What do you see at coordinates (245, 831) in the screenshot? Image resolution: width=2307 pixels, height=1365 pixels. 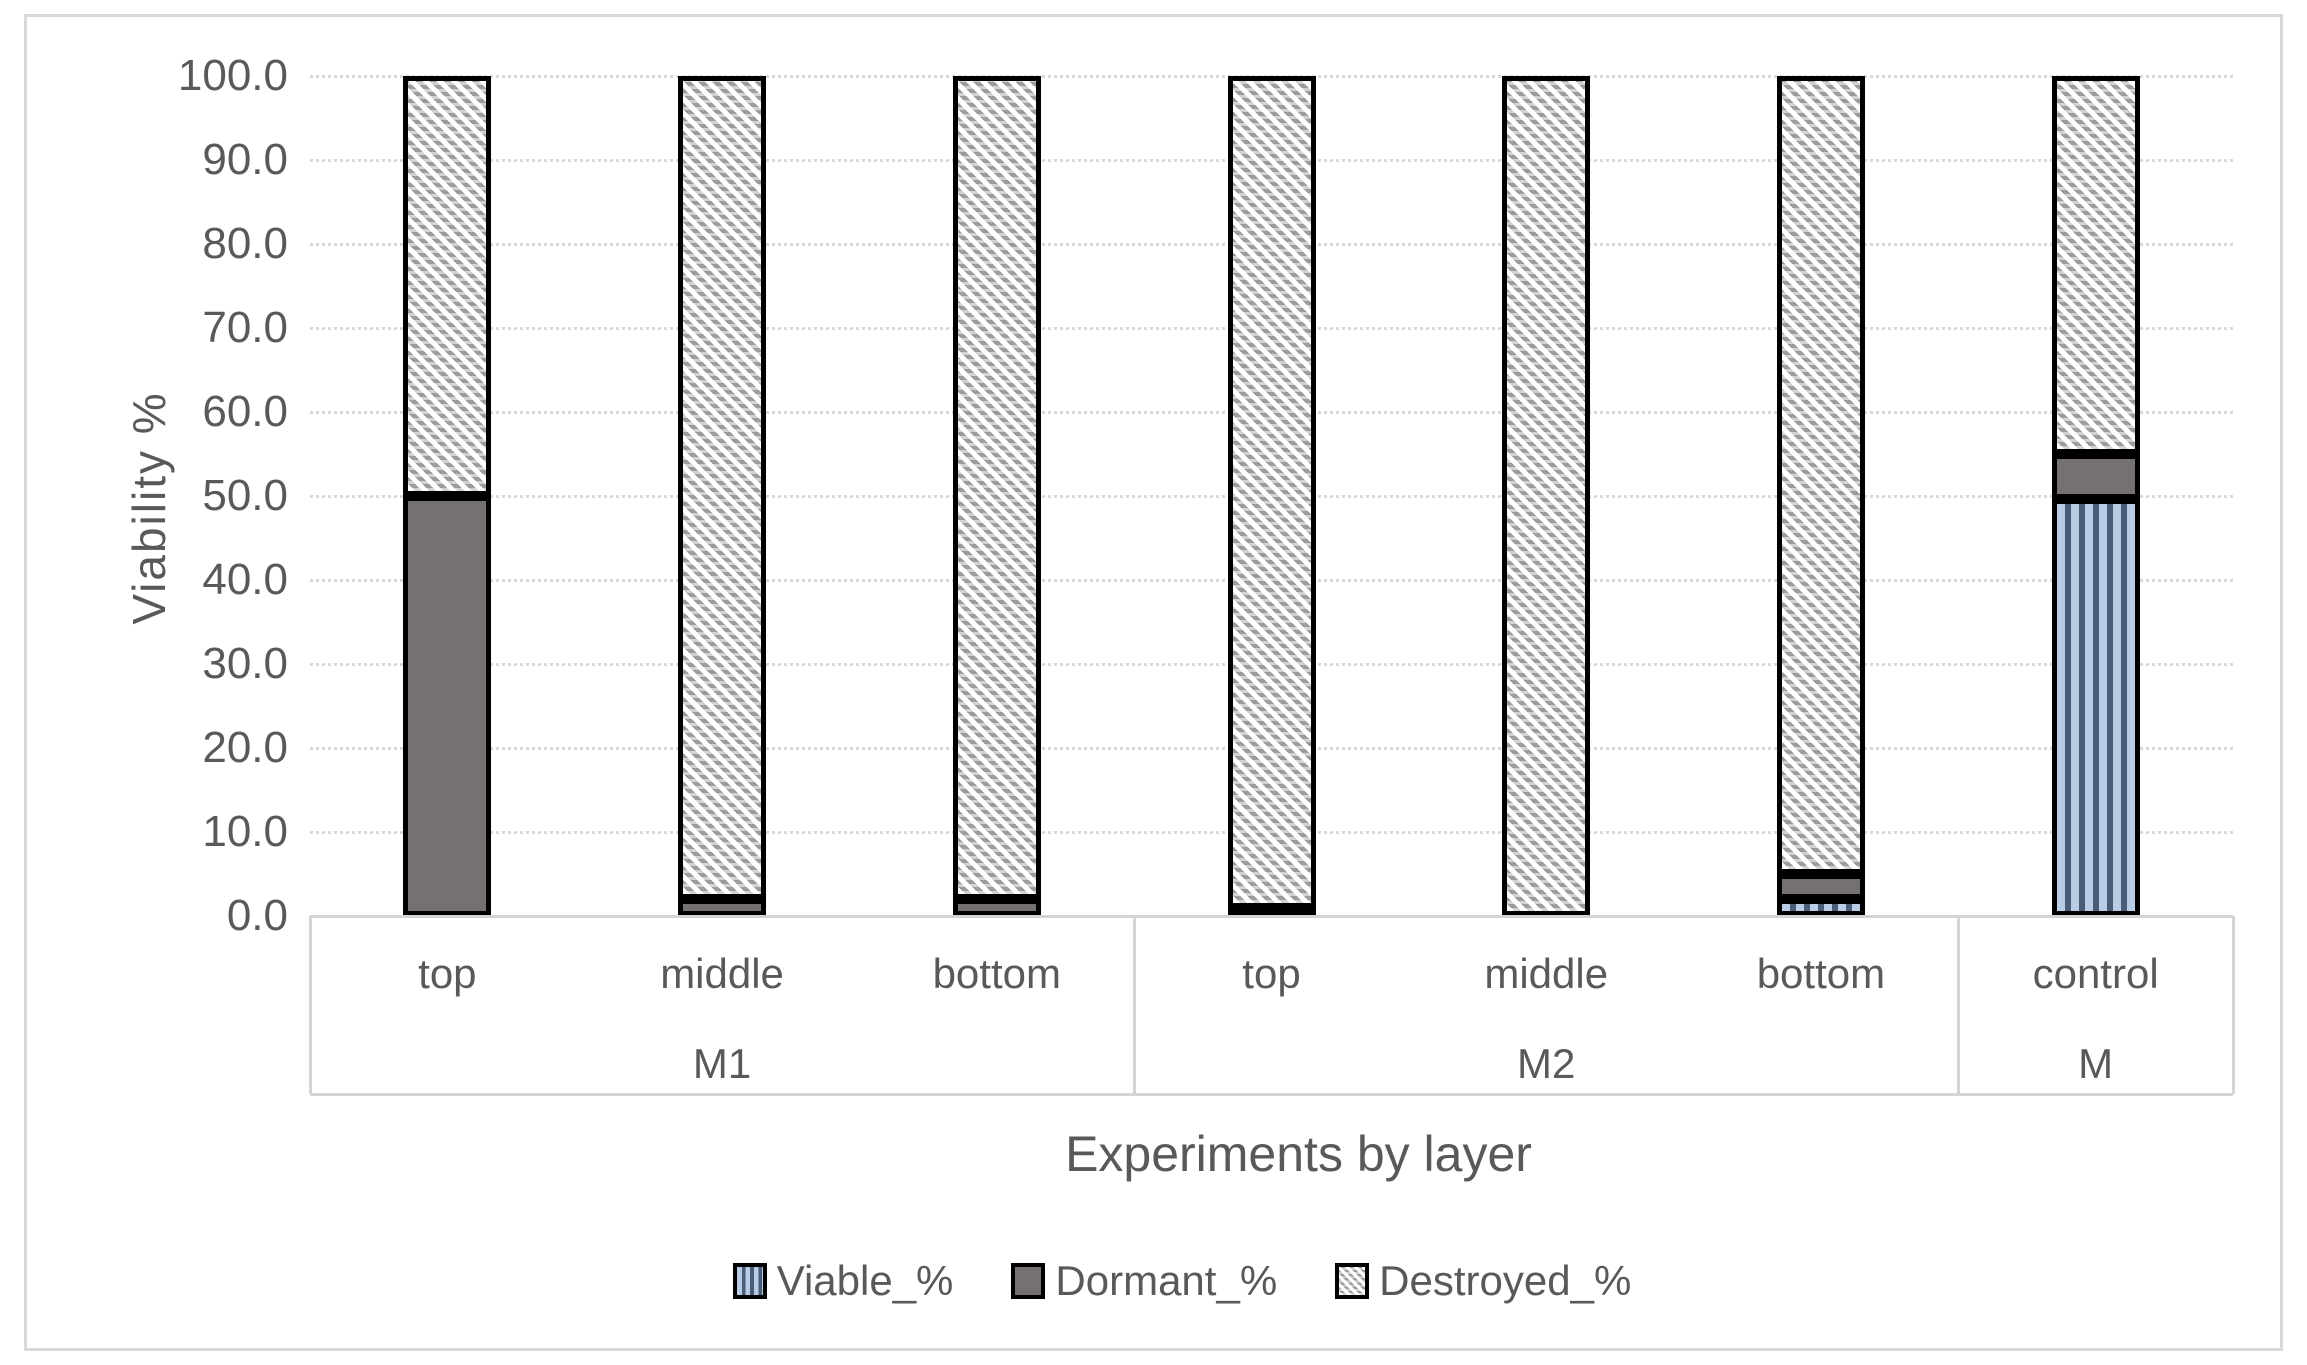 I see `y-tick-label: 10.0` at bounding box center [245, 831].